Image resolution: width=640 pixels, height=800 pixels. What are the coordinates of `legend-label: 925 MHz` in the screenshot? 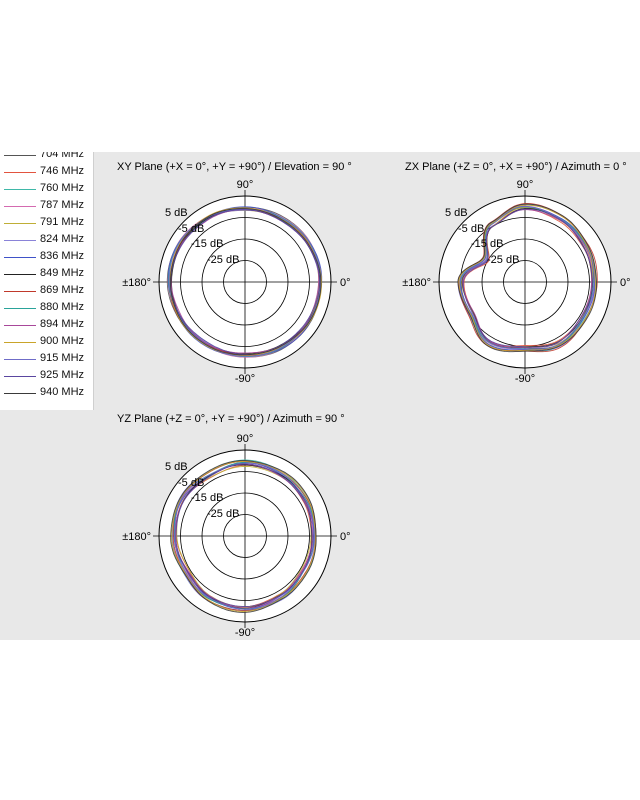 It's located at (62, 375).